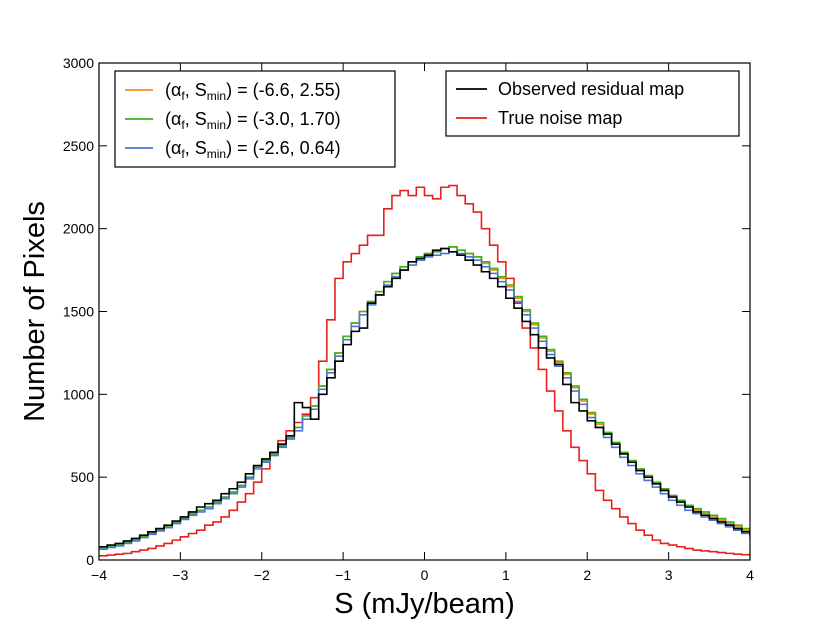 This screenshot has width=830, height=631. I want to click on y-tick-label: 0, so click(90, 560).